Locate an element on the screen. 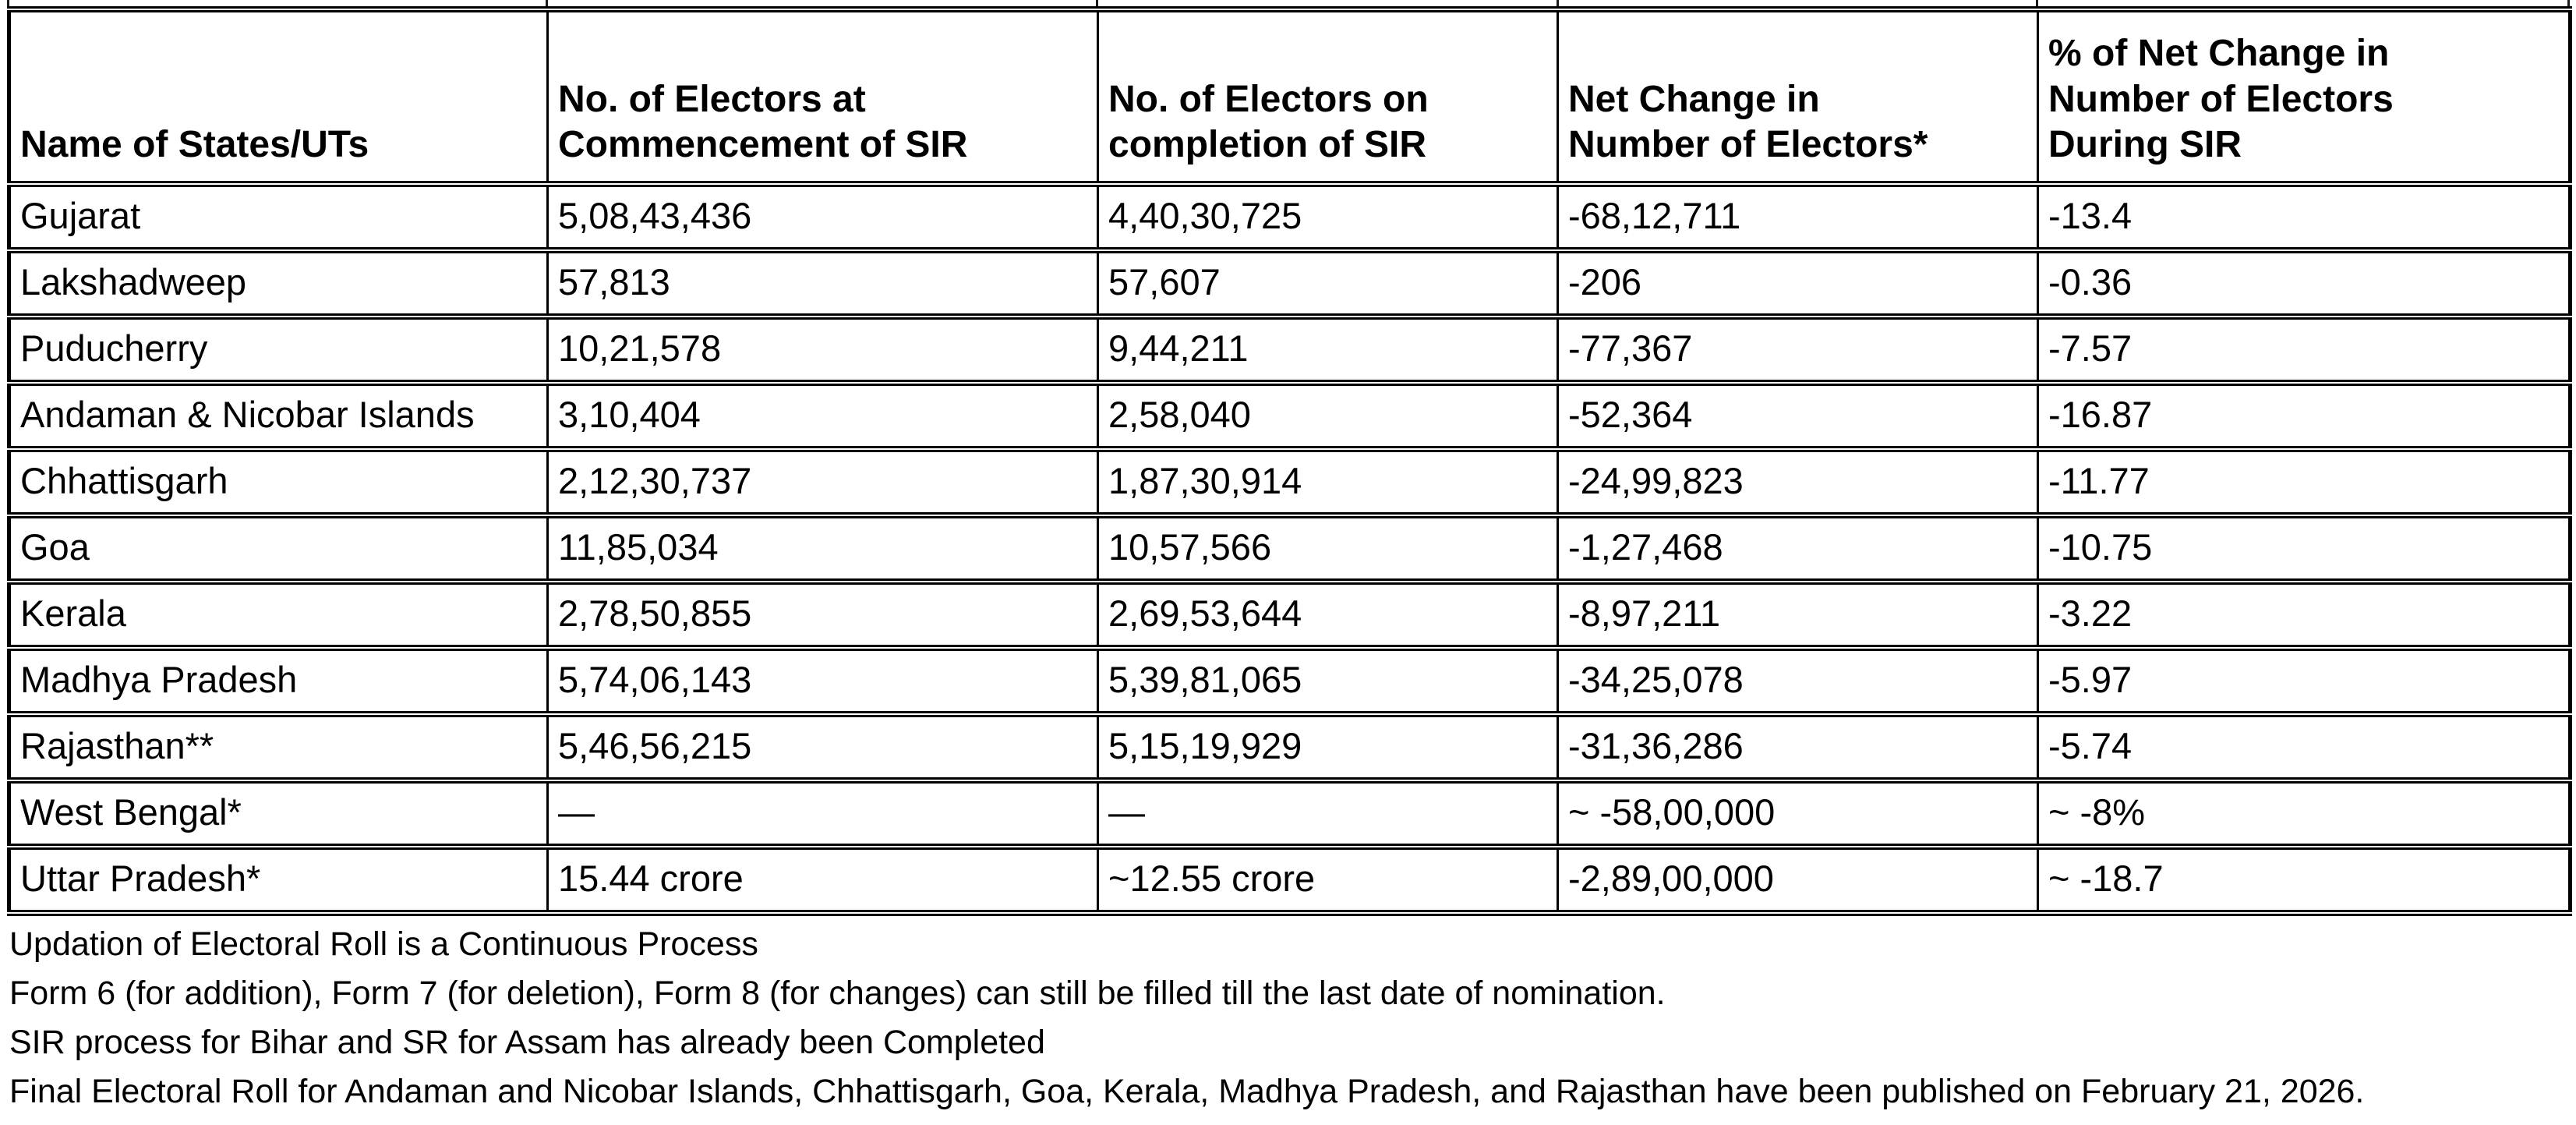 This screenshot has height=1125, width=2576. value-cell: 11,85,034 is located at coordinates (822, 548).